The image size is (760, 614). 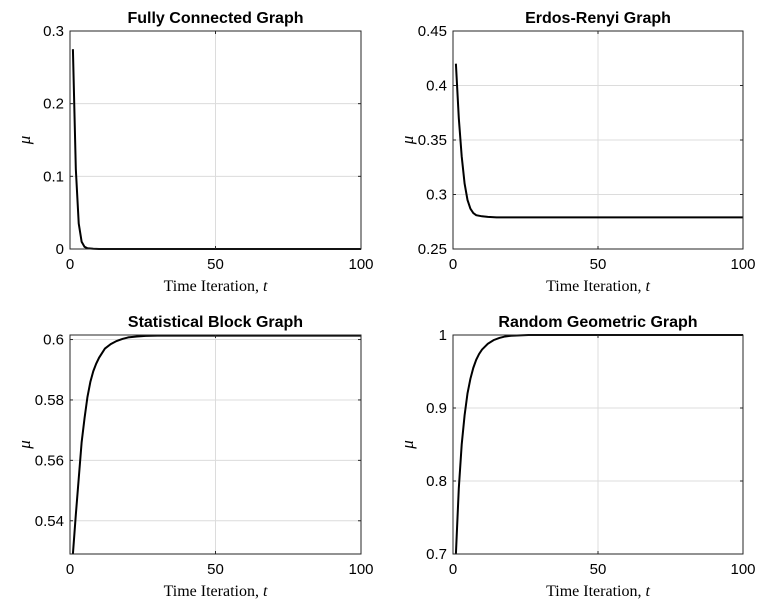 What do you see at coordinates (49, 460) in the screenshot?
I see `y-tick-label: 0.56` at bounding box center [49, 460].